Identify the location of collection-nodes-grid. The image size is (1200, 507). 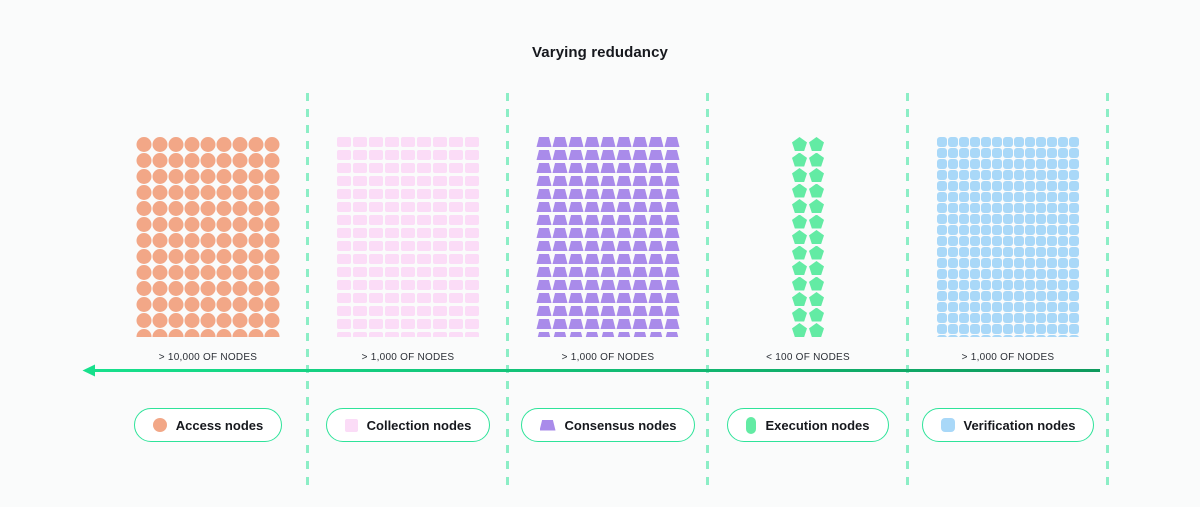
(408, 237).